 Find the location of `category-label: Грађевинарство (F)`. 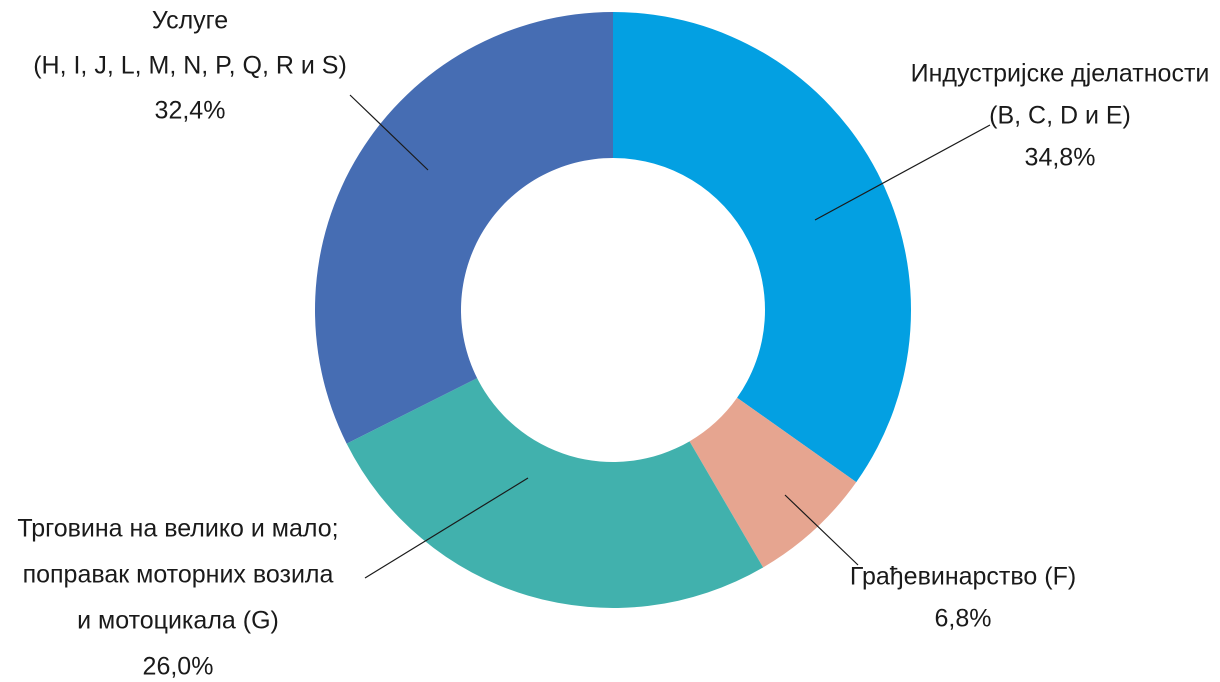

category-label: Грађевинарство (F) is located at coordinates (963, 577).